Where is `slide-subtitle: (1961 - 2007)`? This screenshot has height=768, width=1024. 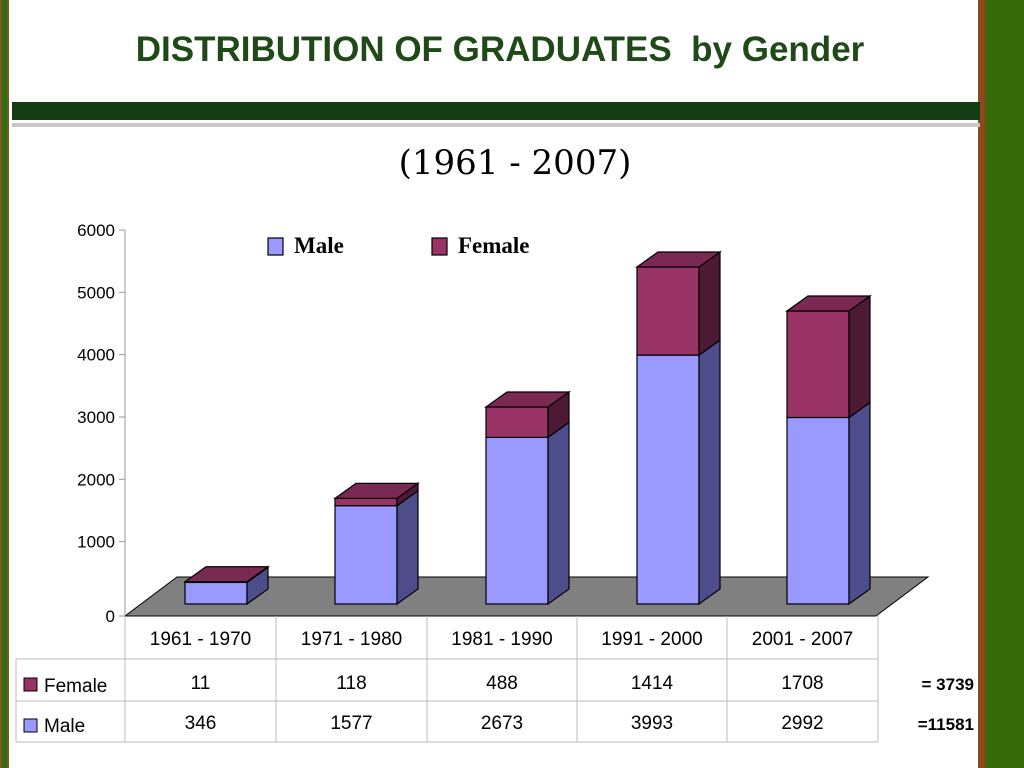
slide-subtitle: (1961 - 2007) is located at coordinates (515, 163).